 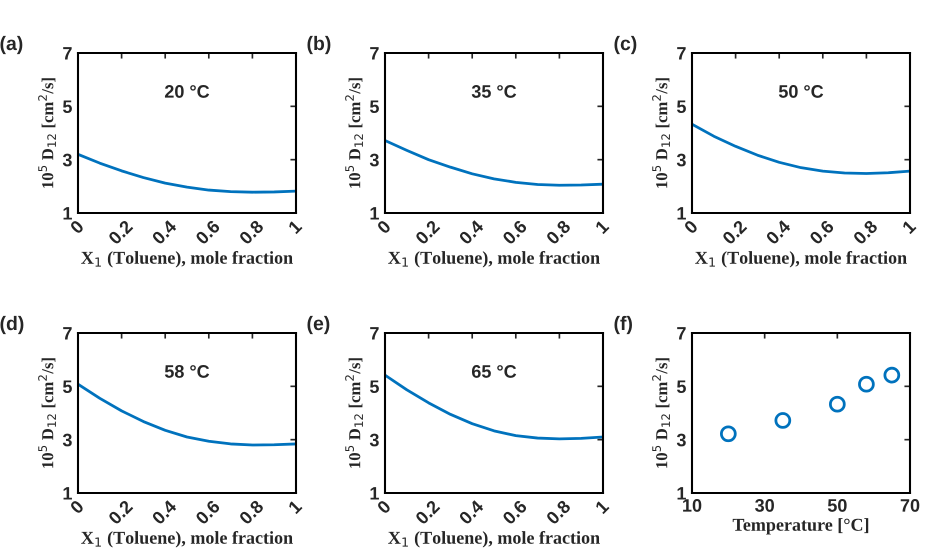 I want to click on text: 20 °C, so click(x=187, y=91).